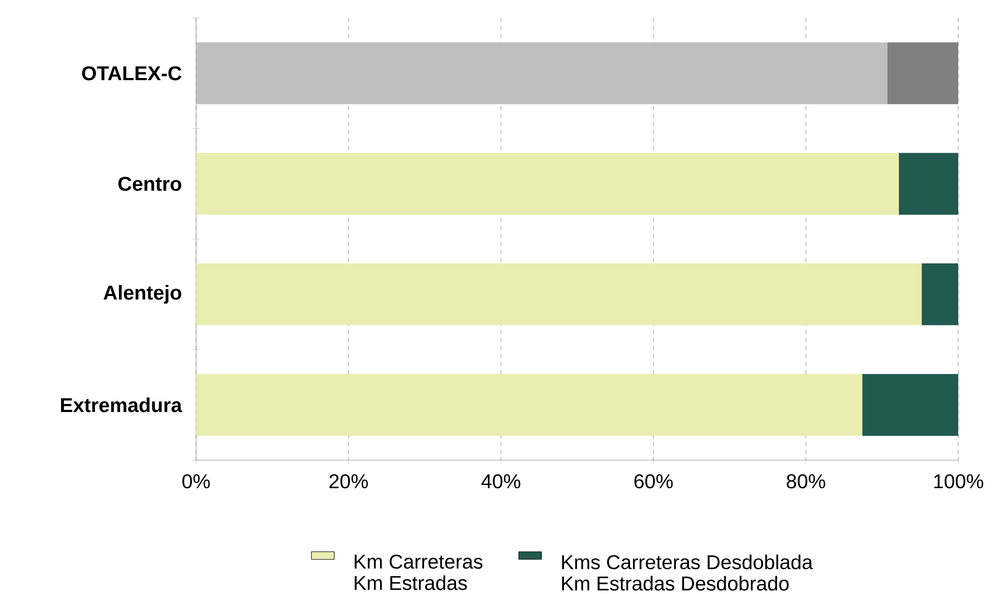 The width and height of the screenshot is (995, 594). Describe the element at coordinates (150, 184) in the screenshot. I see `y-tick-label: Centro` at that location.